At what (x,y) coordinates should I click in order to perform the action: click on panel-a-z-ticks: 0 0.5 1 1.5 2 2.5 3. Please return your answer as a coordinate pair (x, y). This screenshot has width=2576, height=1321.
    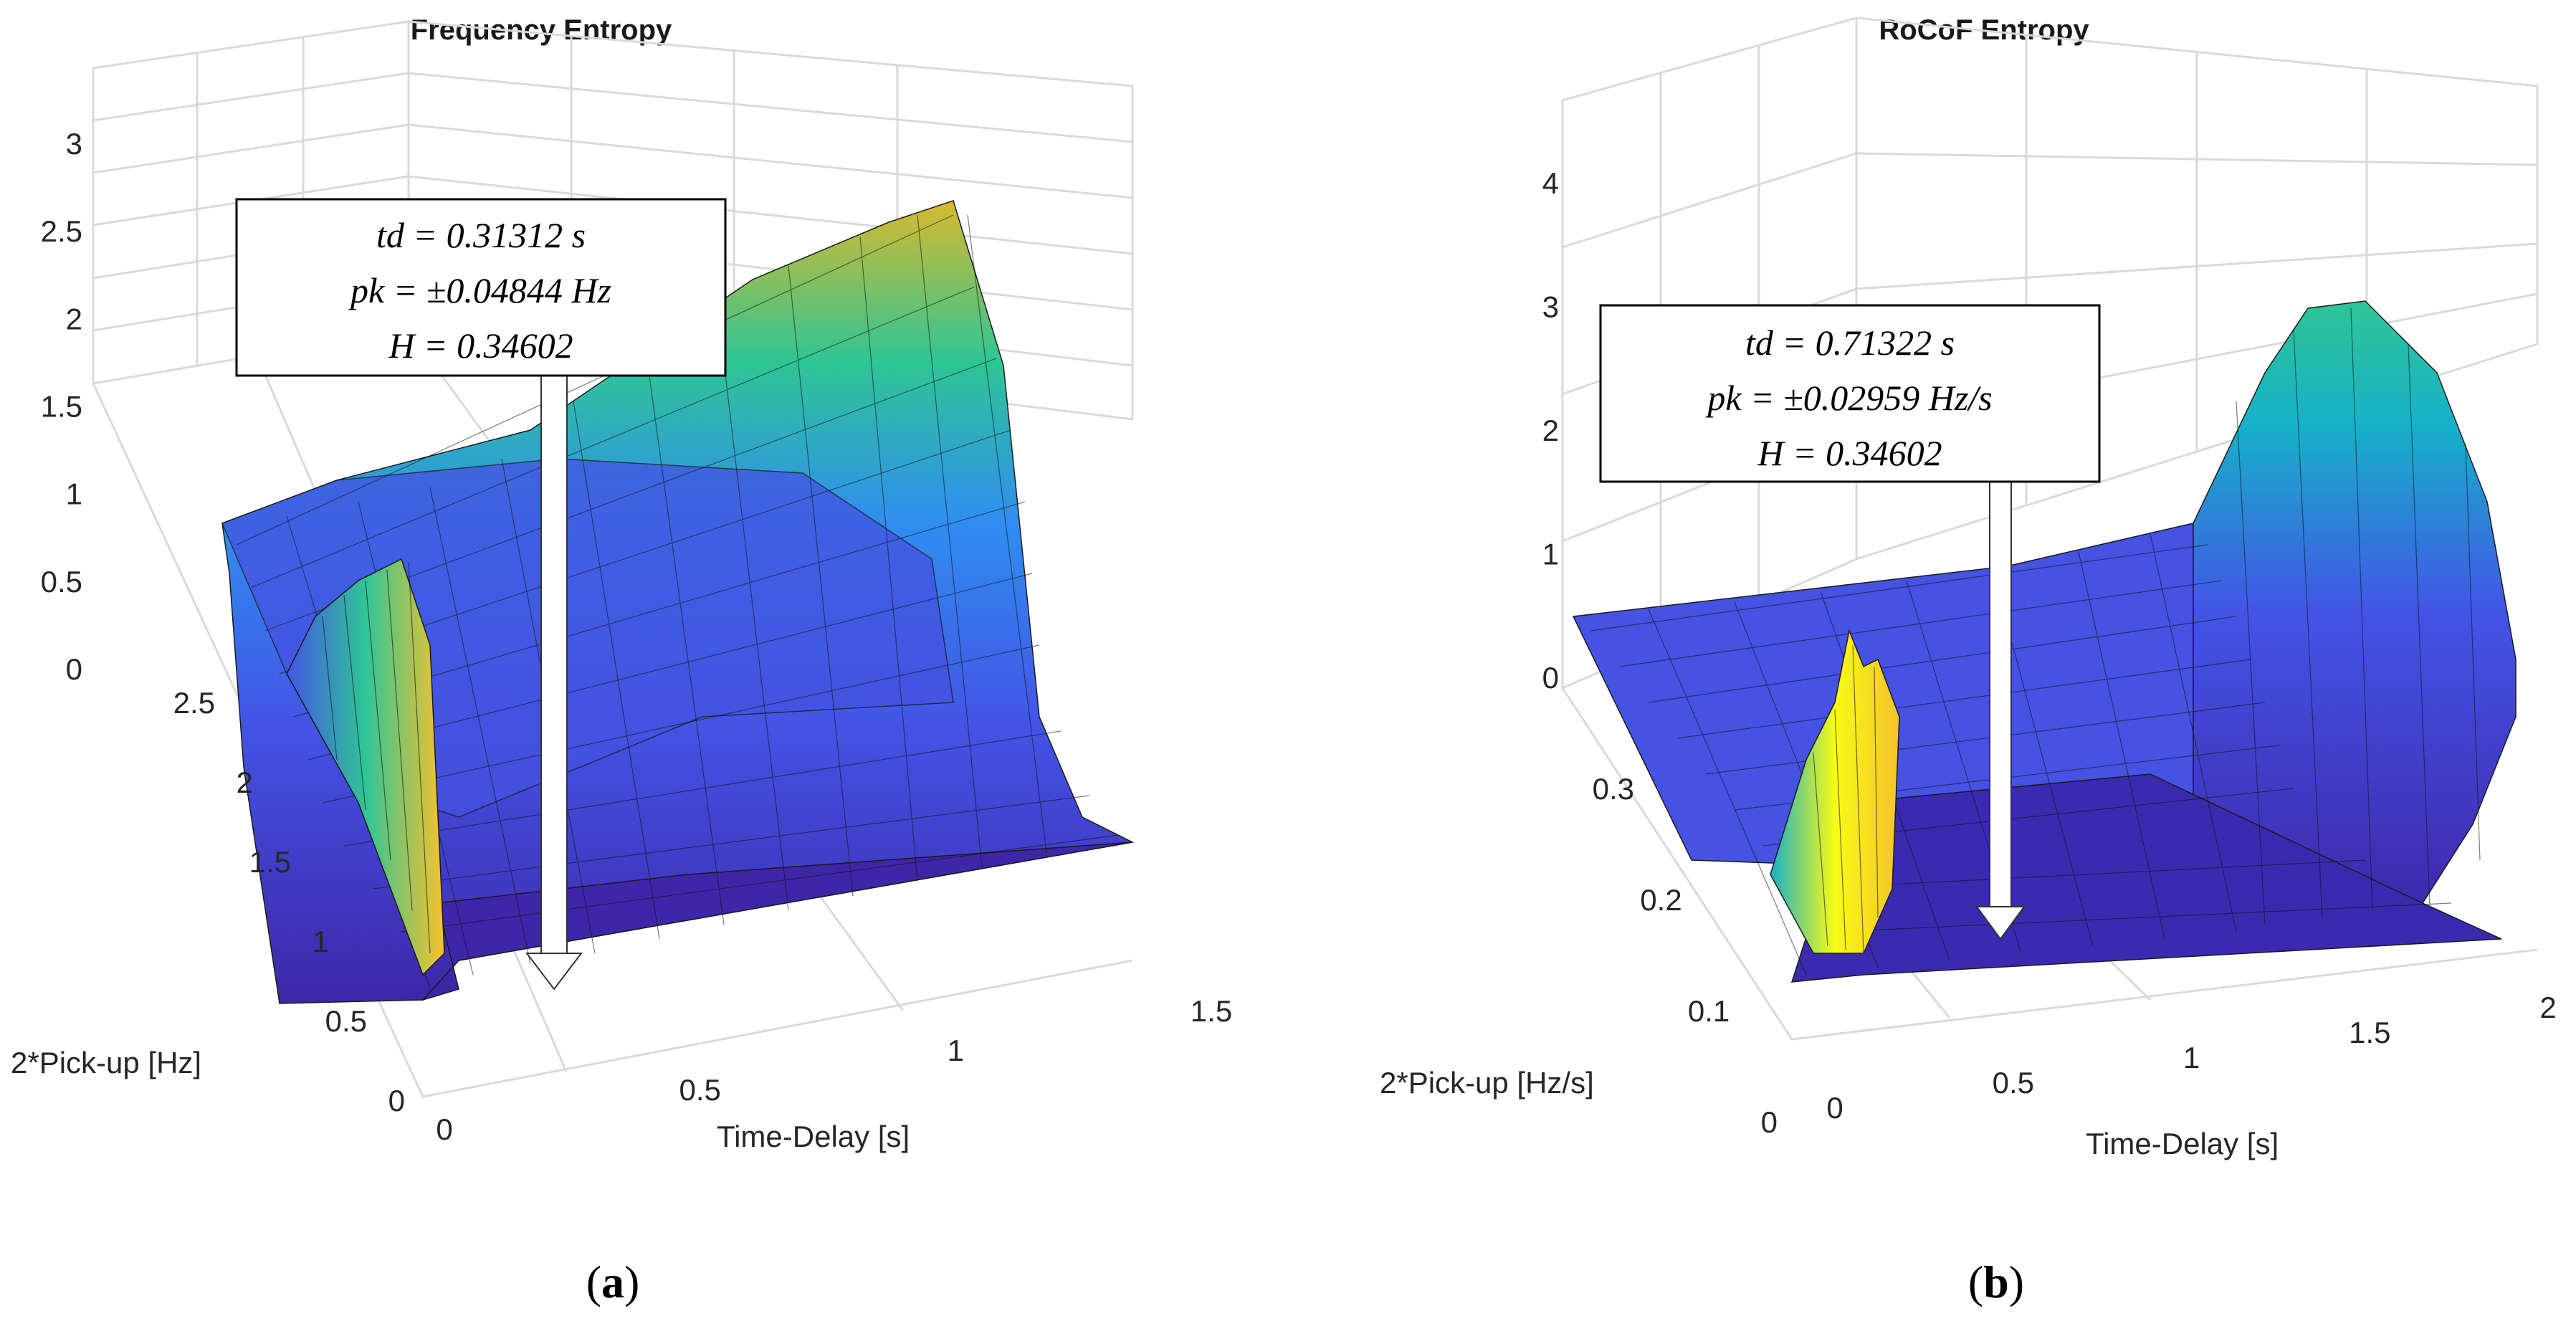
    Looking at the image, I should click on (61, 406).